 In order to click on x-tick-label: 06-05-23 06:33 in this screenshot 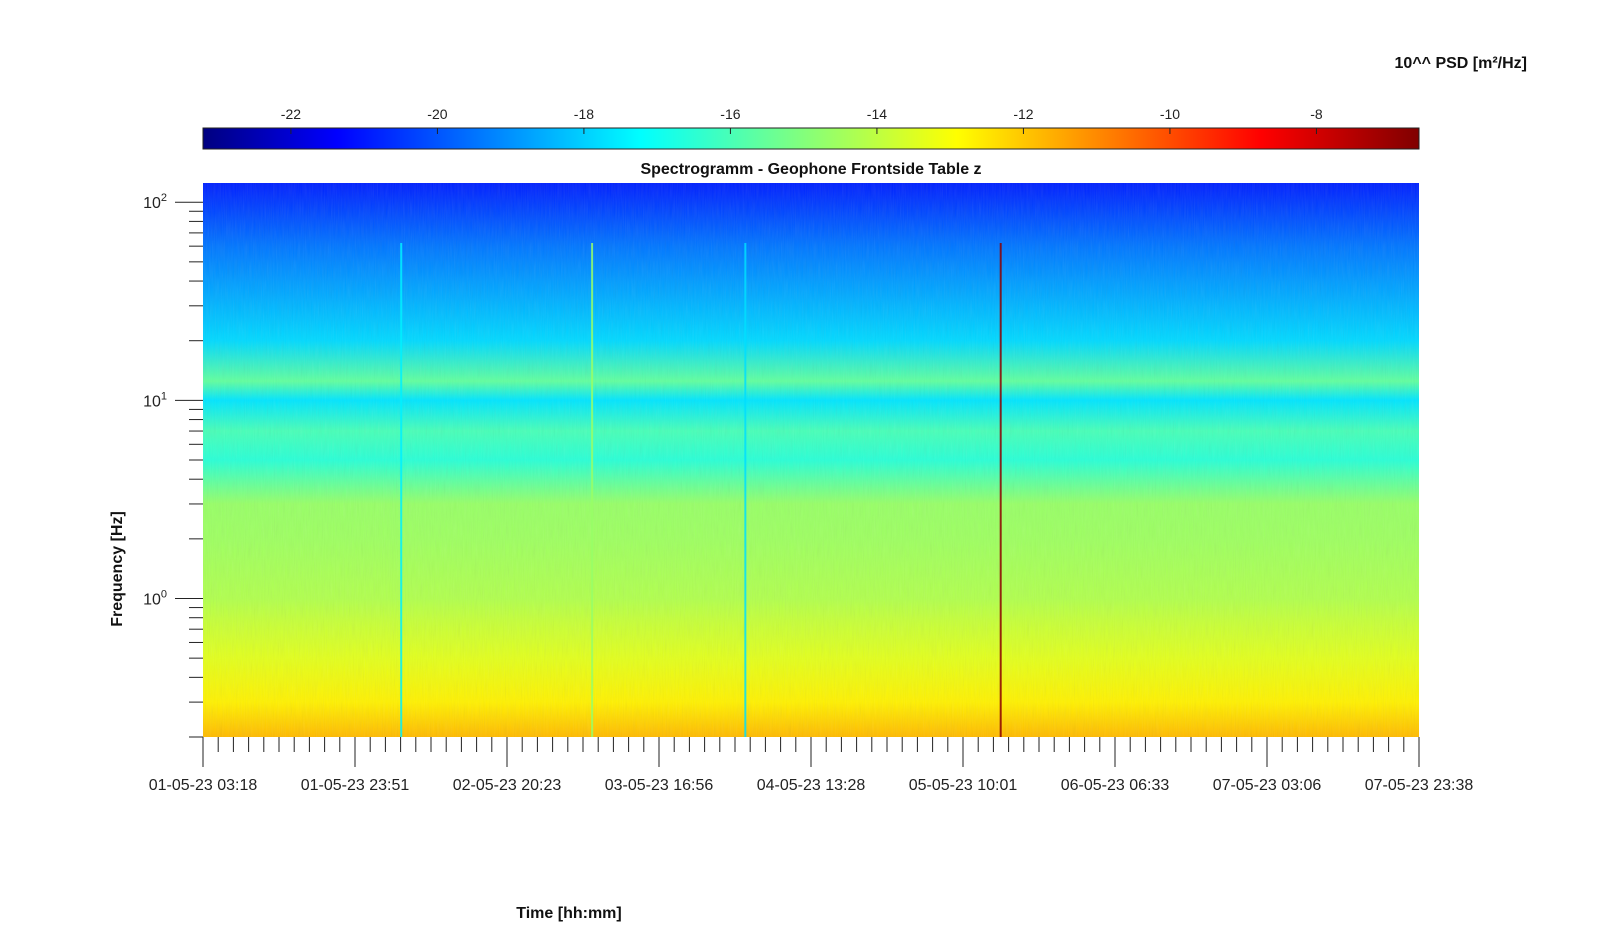, I will do `click(1115, 785)`.